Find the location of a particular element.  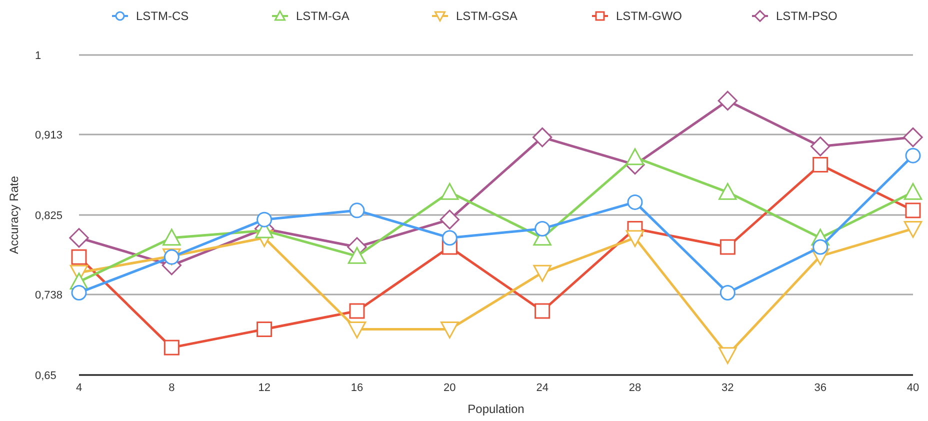

legend-label: LSTM-CS is located at coordinates (162, 16).